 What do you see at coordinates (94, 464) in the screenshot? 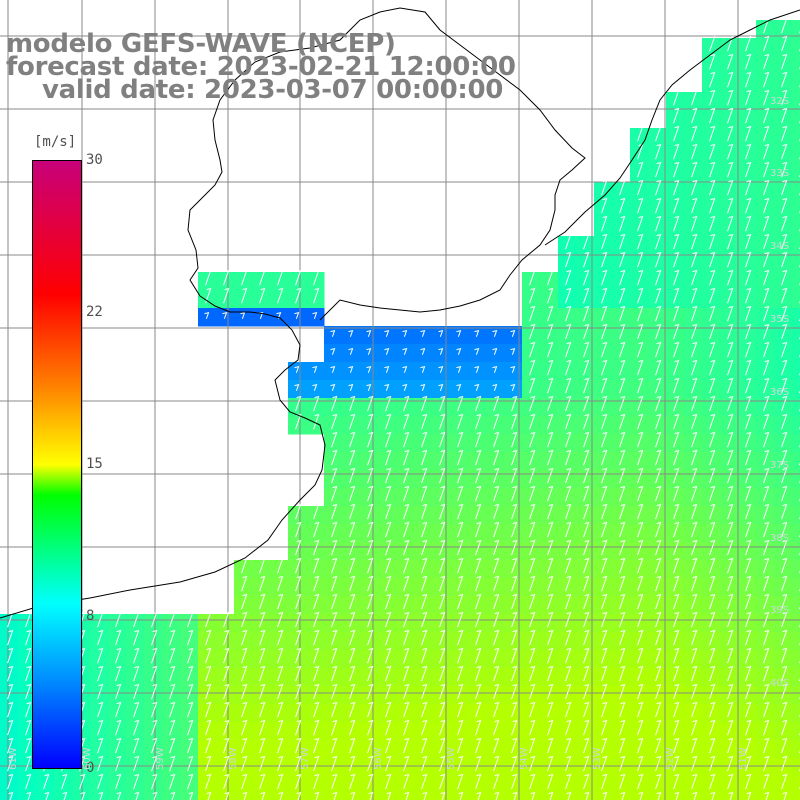
I see `colorbar-tick: 15` at bounding box center [94, 464].